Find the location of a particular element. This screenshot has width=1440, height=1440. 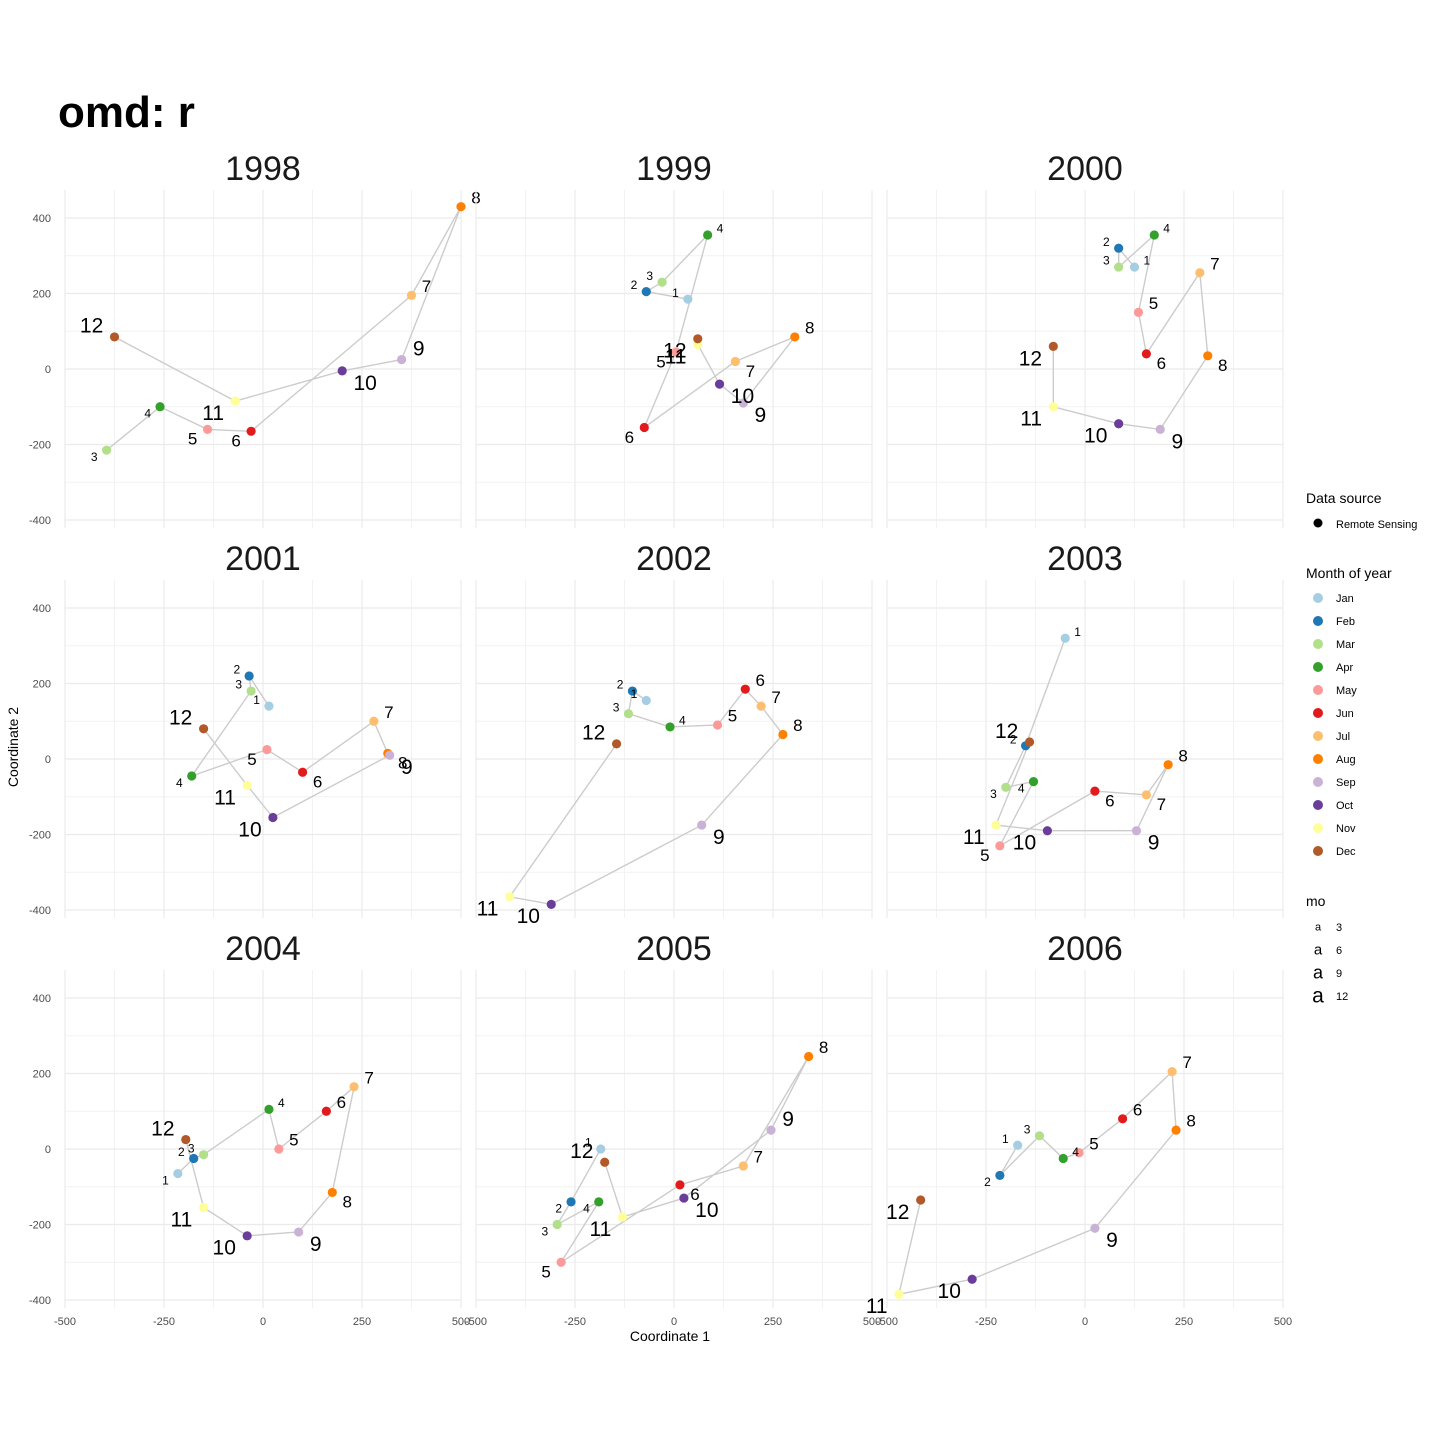

panel-title: 2004 is located at coordinates (263, 949).